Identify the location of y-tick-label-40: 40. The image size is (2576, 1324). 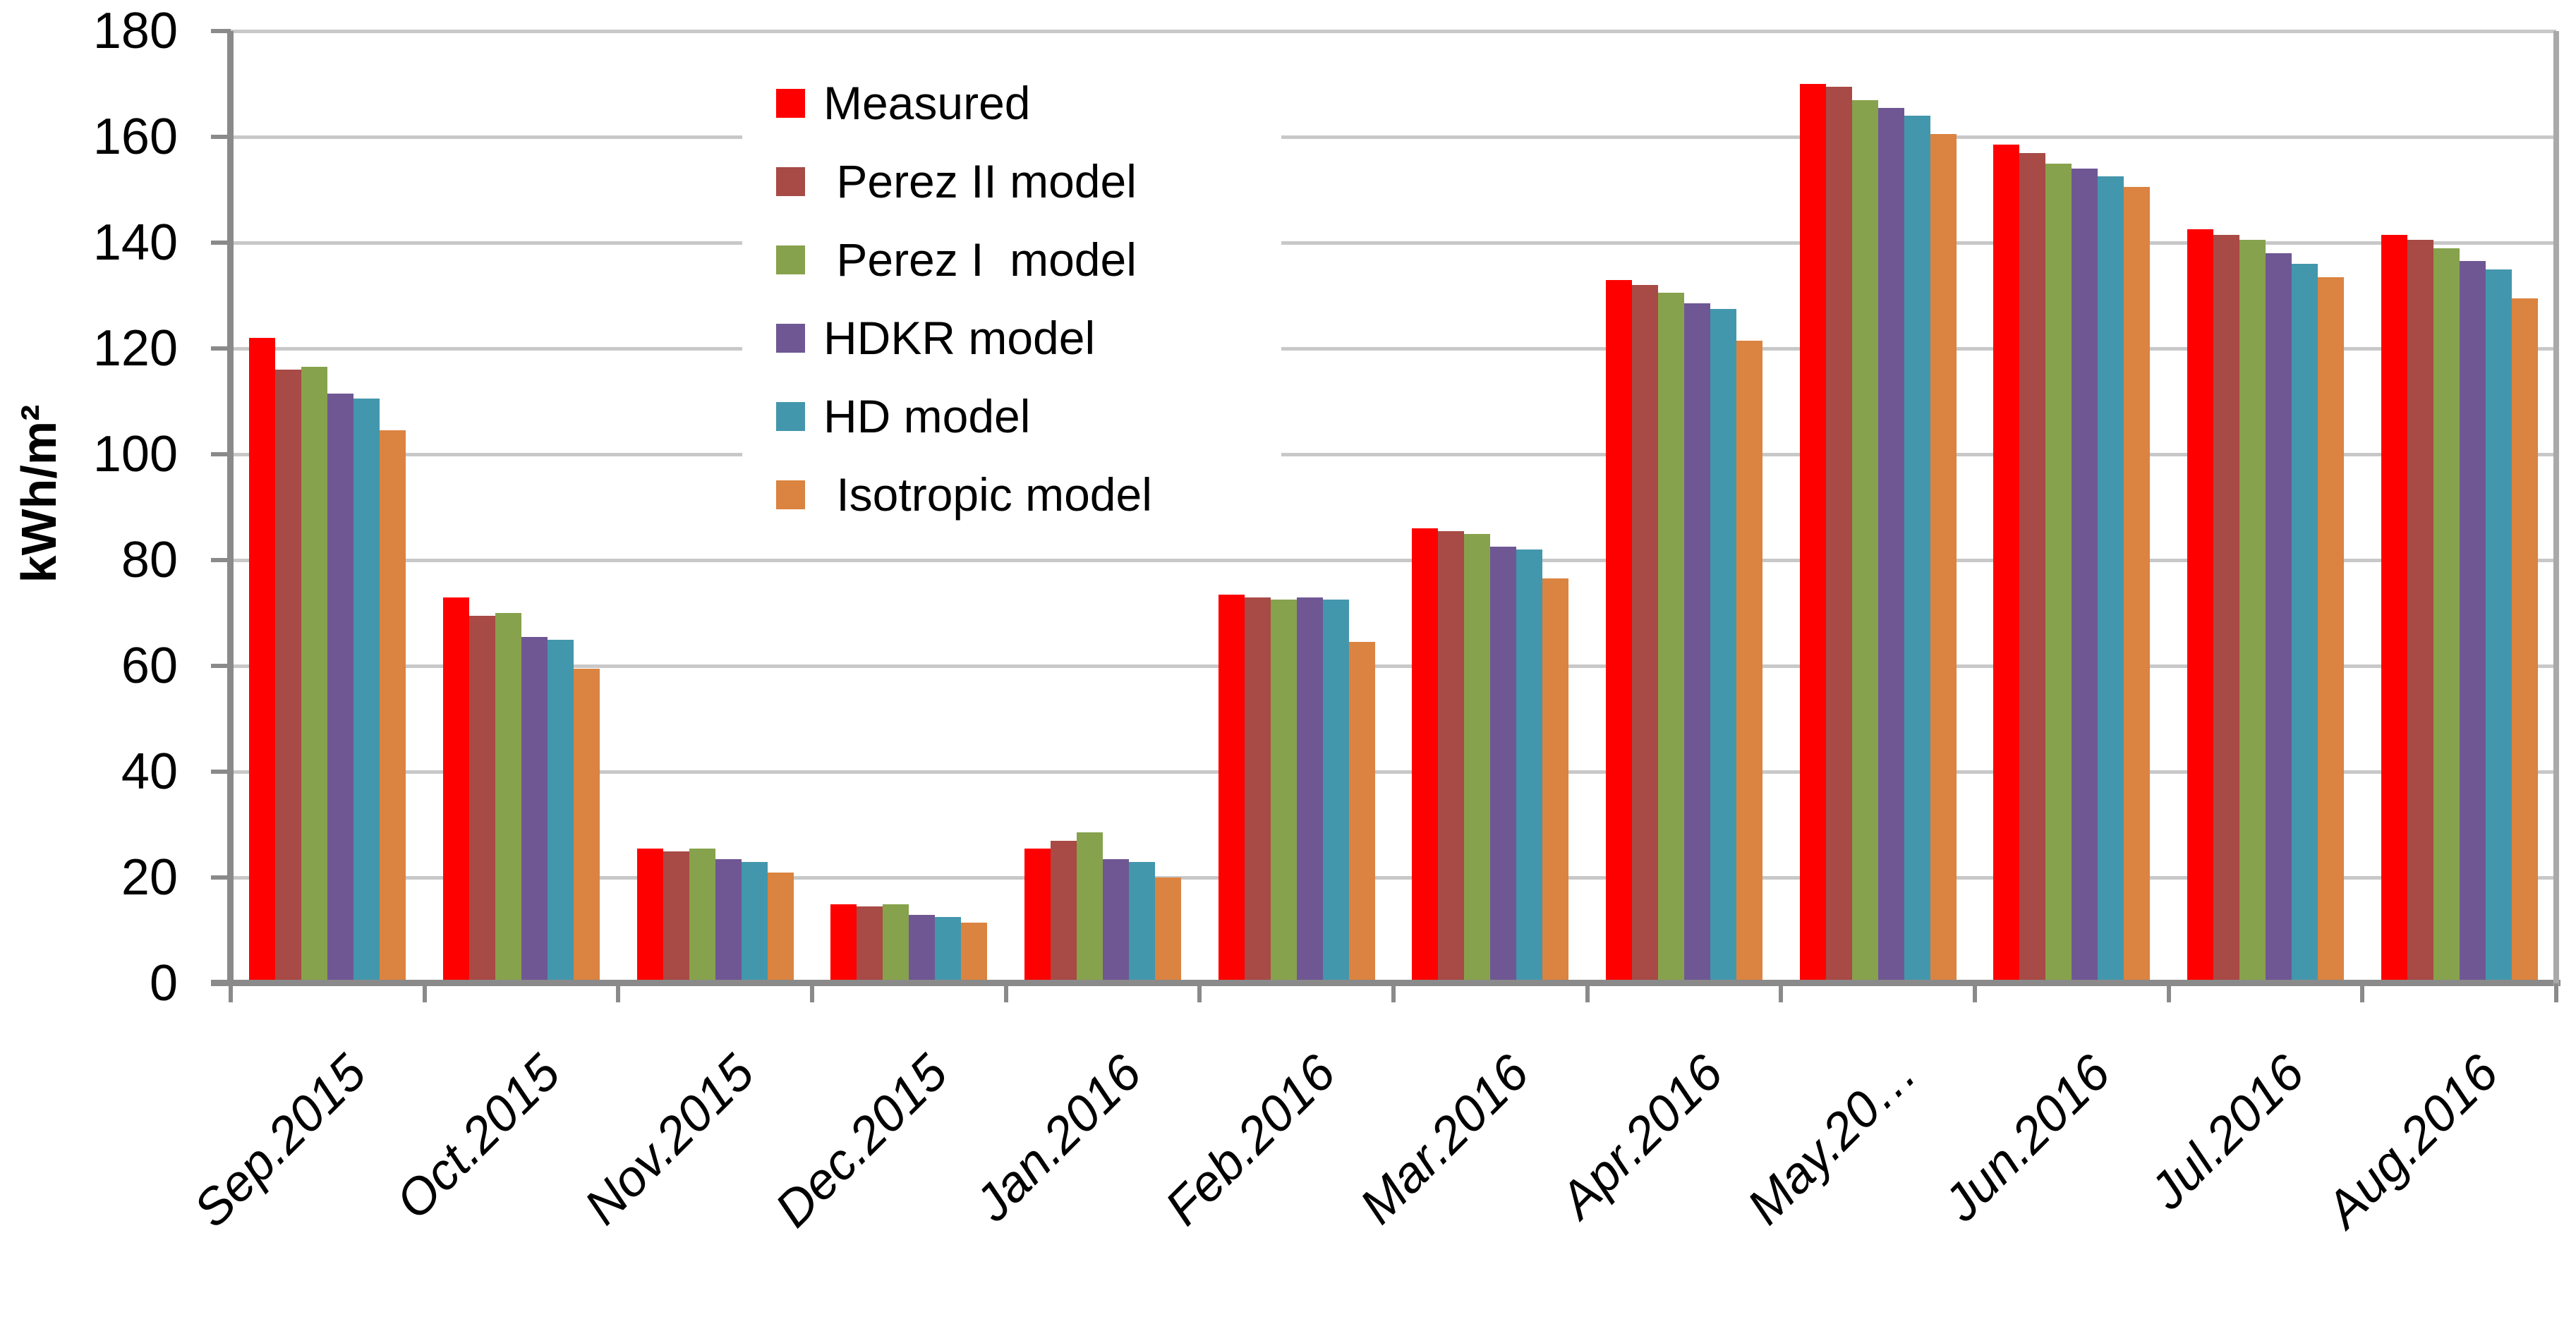
(149, 771).